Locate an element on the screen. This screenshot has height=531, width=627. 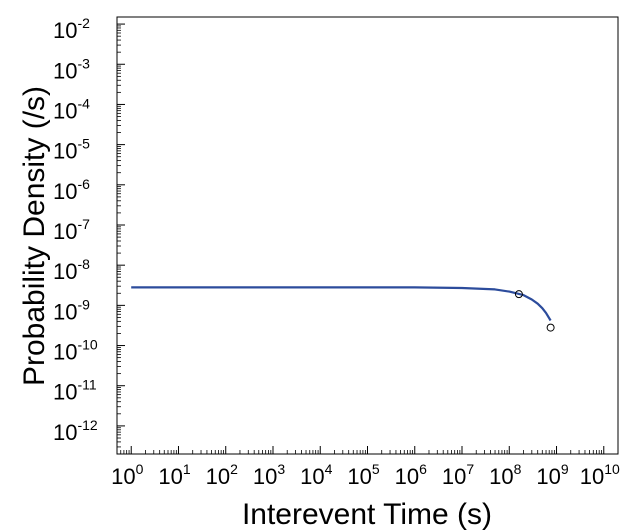
y-tick-label: 10⁻¹¹ is located at coordinates (75, 391).